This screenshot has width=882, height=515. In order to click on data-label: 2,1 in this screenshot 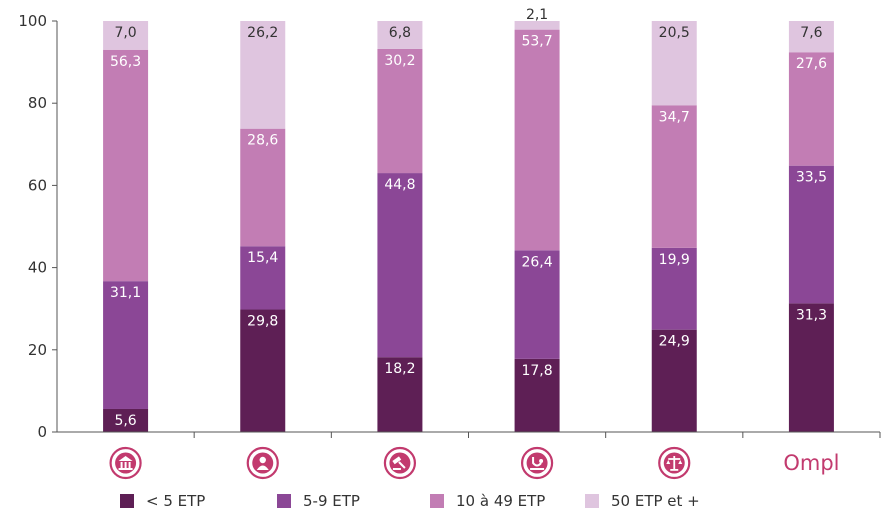, I will do `click(537, 15)`.